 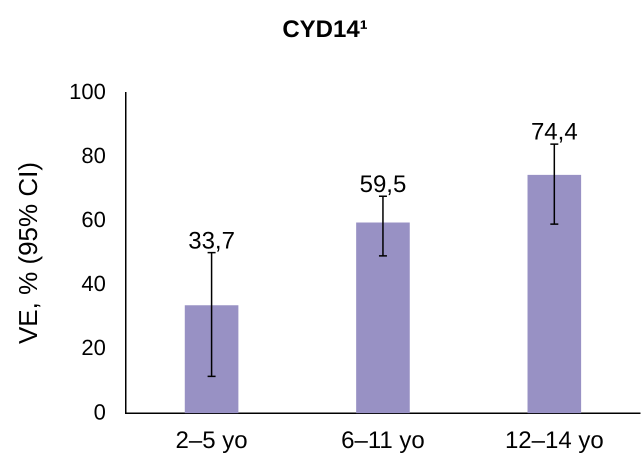 What do you see at coordinates (93, 283) in the screenshot?
I see `y-tick-label: 40` at bounding box center [93, 283].